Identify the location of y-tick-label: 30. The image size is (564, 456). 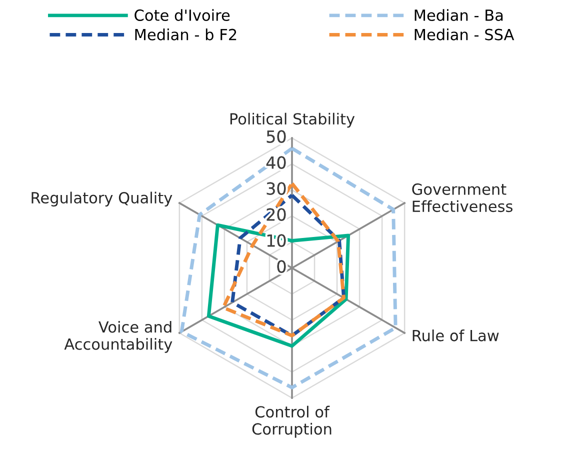
(276, 188).